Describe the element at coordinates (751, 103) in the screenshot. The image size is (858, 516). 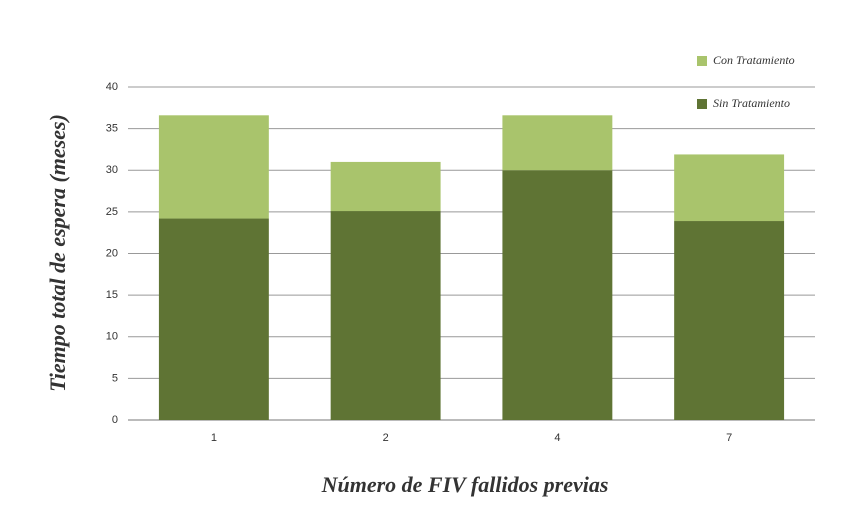
I see `legend-label: Sin Tratamiento` at that location.